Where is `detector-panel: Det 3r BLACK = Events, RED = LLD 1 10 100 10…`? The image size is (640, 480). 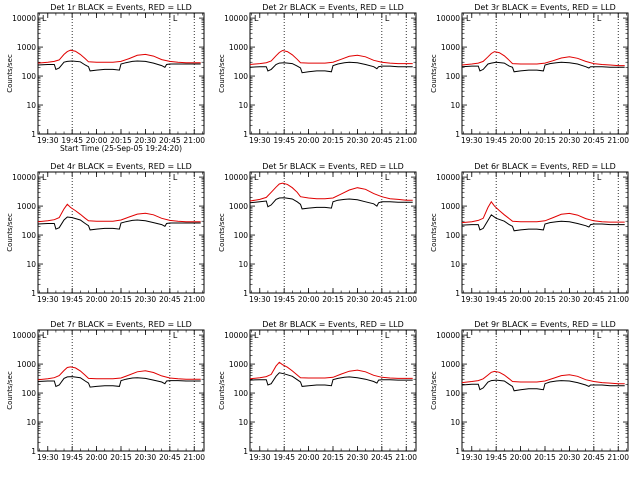 detector-panel: Det 3r BLACK = Events, RED = LLD 1 10 100 10… is located at coordinates (529, 74).